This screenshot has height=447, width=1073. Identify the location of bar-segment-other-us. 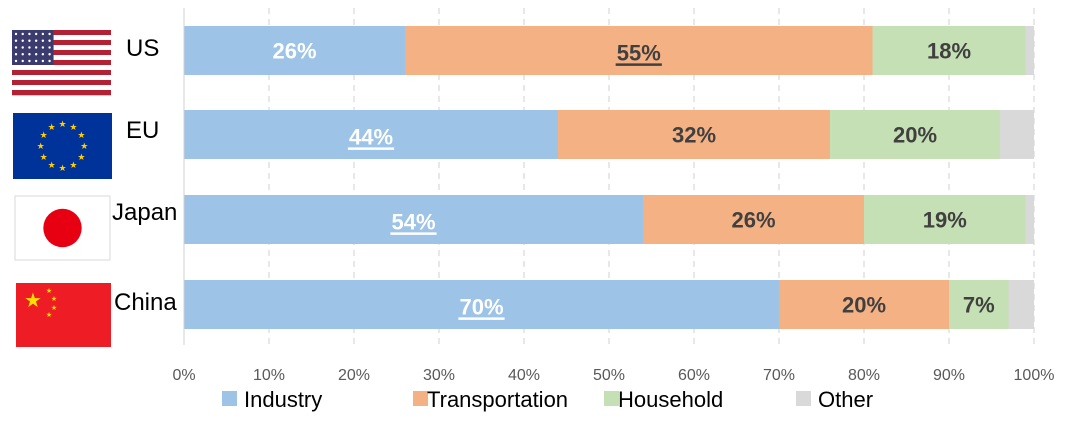
(1029, 50).